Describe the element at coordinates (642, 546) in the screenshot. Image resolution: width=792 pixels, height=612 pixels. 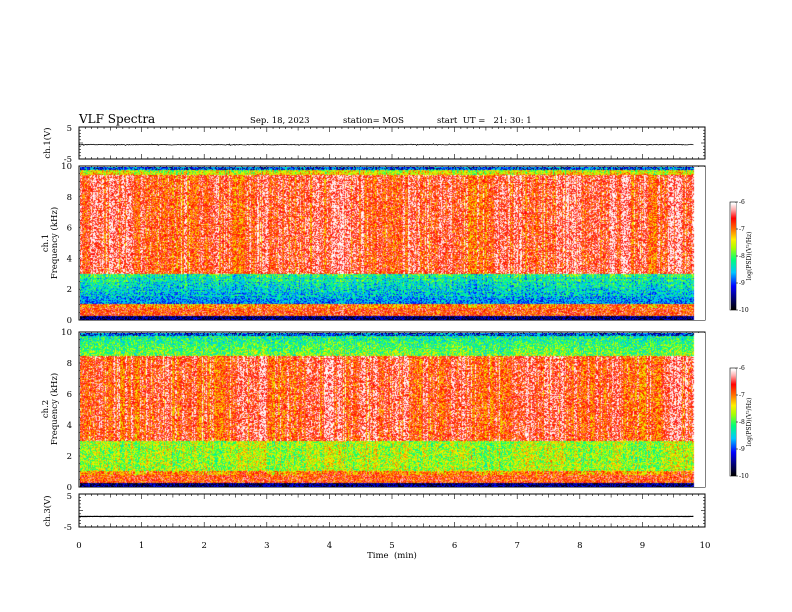
I see `x-tick-label: 9` at that location.